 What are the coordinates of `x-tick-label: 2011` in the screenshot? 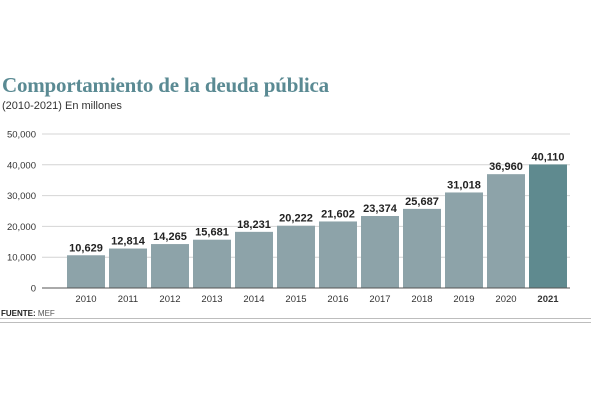 It's located at (128, 299).